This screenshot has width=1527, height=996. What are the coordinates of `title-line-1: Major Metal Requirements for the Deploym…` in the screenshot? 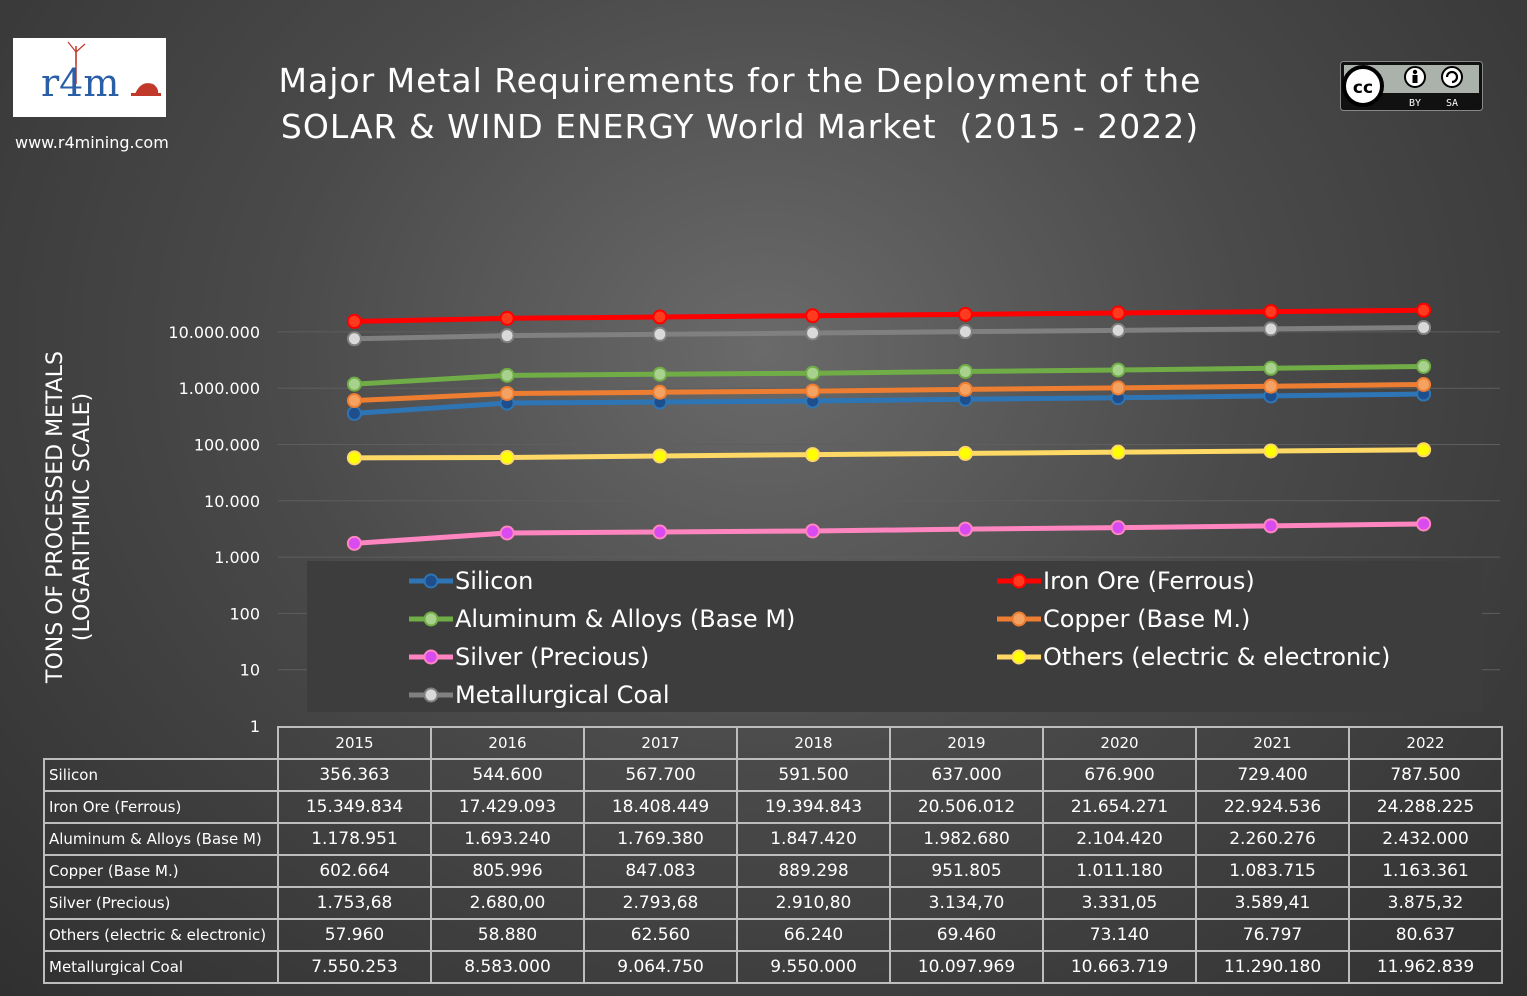 It's located at (740, 80).